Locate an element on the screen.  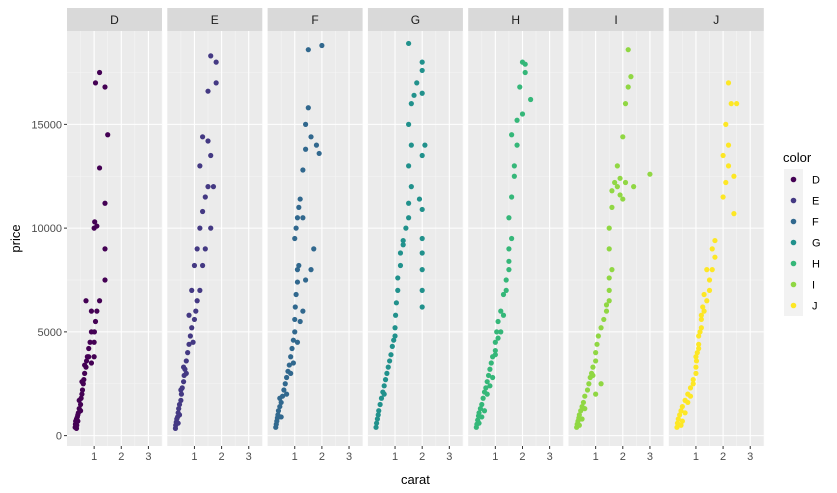
facet-panel-d: D 1 2 3 is located at coordinates (115, 235).